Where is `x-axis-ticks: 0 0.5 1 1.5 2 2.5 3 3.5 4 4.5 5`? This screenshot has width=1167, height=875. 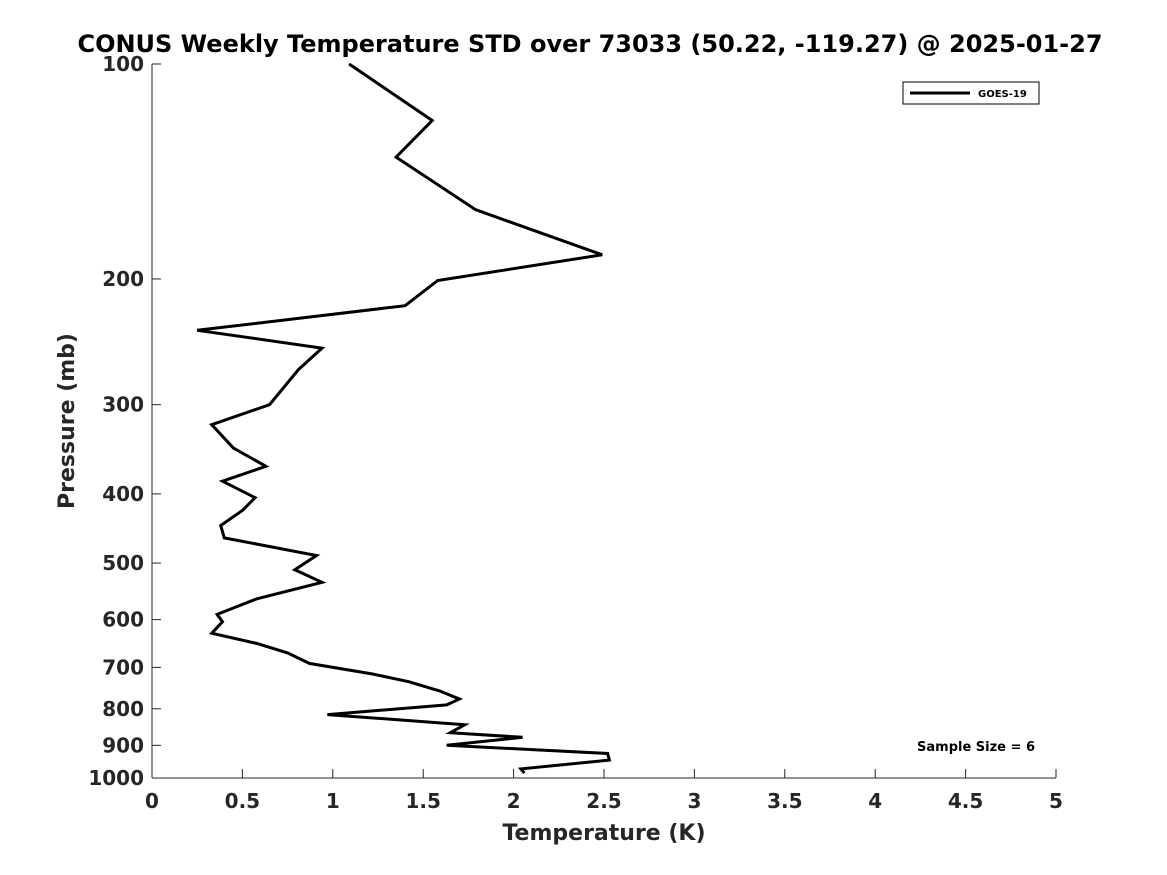 x-axis-ticks: 0 0.5 1 1.5 2 2.5 3 3.5 4 4.5 5 is located at coordinates (604, 791).